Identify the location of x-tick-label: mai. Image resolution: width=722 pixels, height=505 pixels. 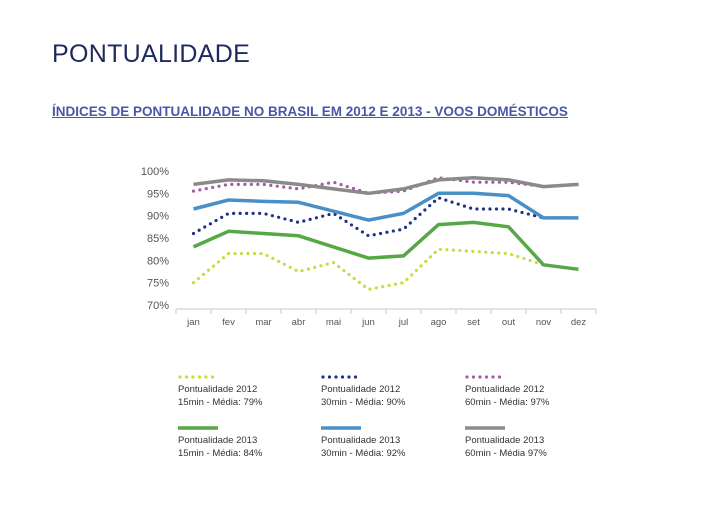
(333, 322).